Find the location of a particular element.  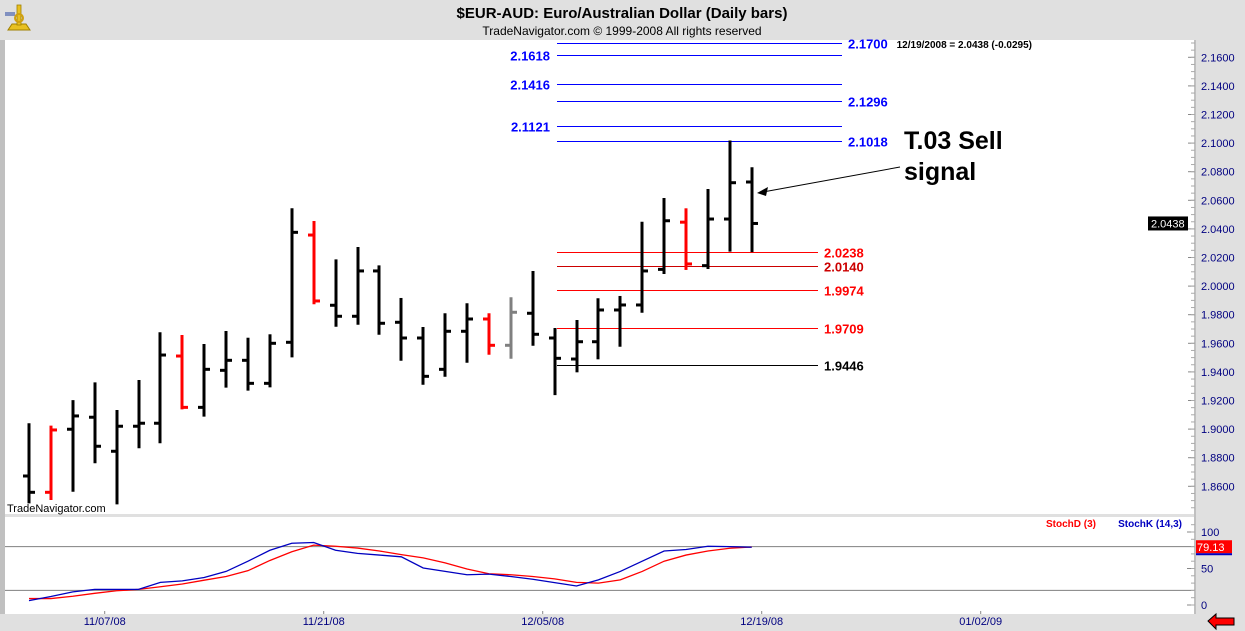

y-tick-label: 1.9800 is located at coordinates (1218, 316).